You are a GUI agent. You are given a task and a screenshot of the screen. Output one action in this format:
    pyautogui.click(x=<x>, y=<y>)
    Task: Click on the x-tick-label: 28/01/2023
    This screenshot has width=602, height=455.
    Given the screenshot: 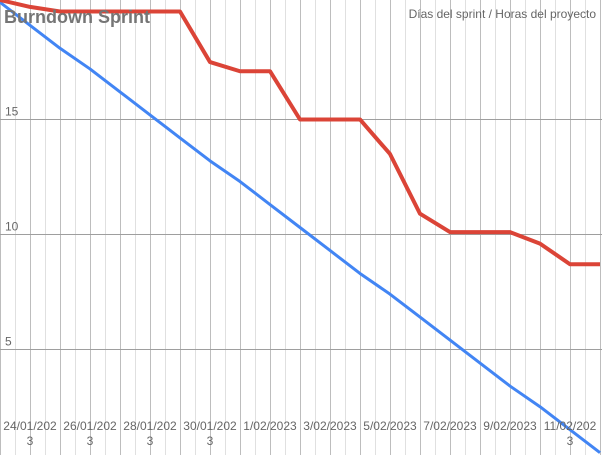 What is the action you would take?
    pyautogui.click(x=150, y=433)
    